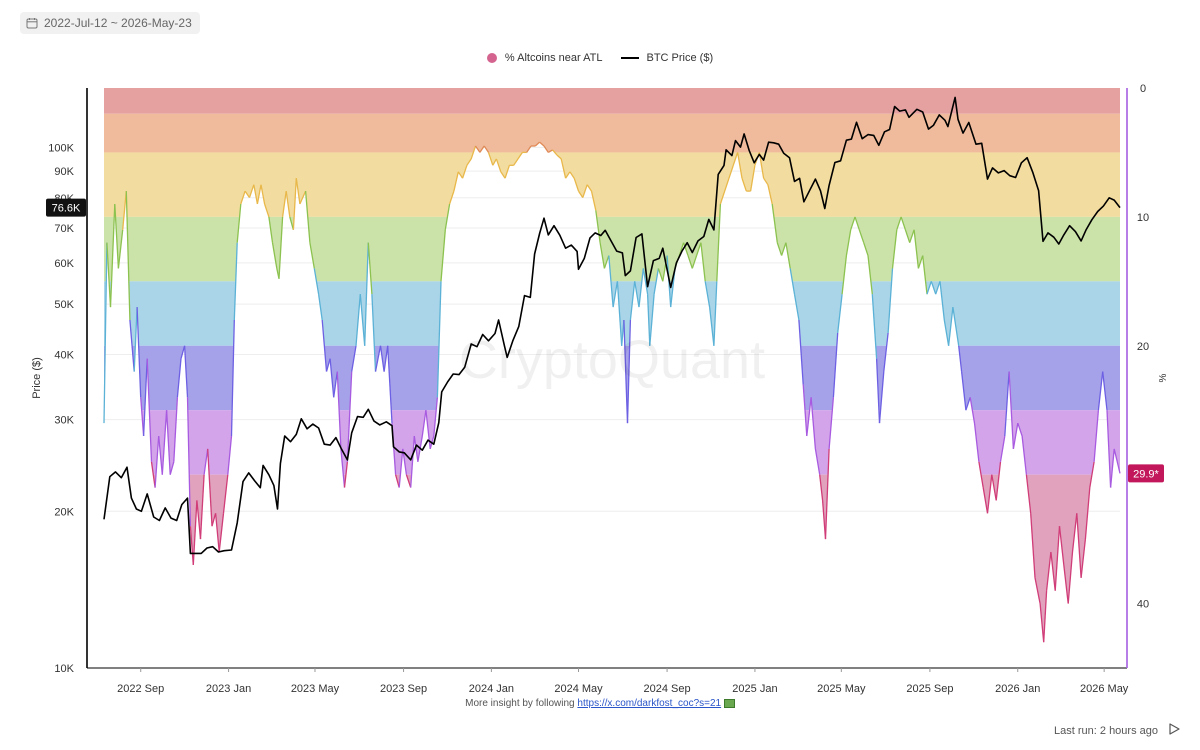 This screenshot has width=1200, height=750. Describe the element at coordinates (544, 58) in the screenshot. I see `legend-item-altcoins: % Altcoins near ATL` at that location.